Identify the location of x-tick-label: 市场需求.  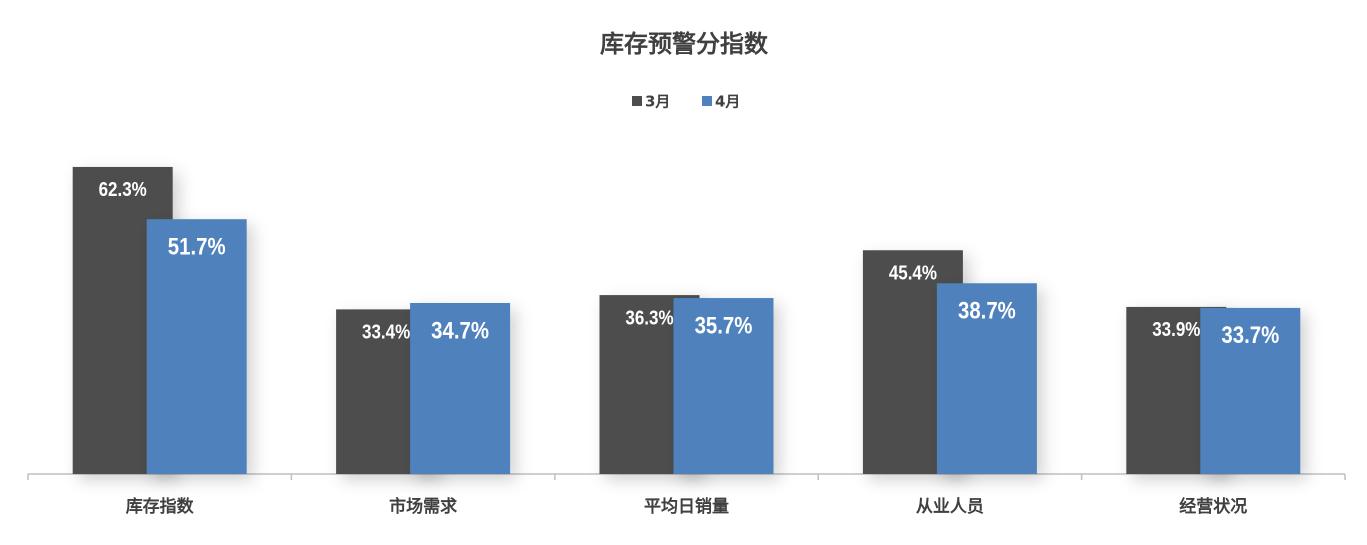
(423, 506).